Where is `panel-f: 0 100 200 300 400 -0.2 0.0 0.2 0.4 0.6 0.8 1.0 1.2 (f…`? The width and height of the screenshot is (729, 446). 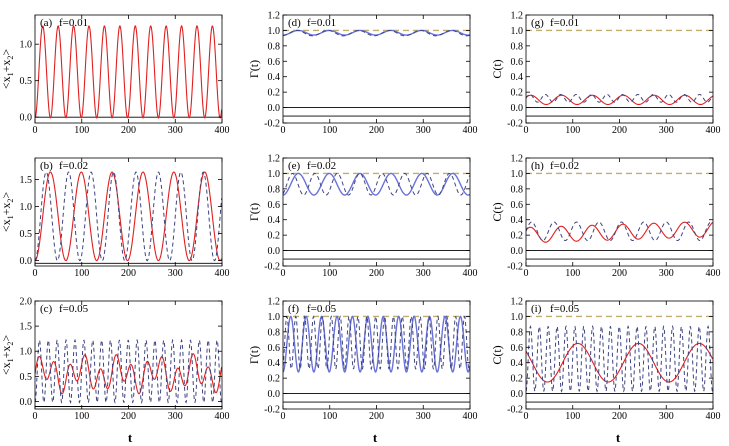
panel-f: 0 100 200 300 400 -0.2 0.0 0.2 0.4 0.6 0.8 1.0 1.2 (f… is located at coordinates (362, 360).